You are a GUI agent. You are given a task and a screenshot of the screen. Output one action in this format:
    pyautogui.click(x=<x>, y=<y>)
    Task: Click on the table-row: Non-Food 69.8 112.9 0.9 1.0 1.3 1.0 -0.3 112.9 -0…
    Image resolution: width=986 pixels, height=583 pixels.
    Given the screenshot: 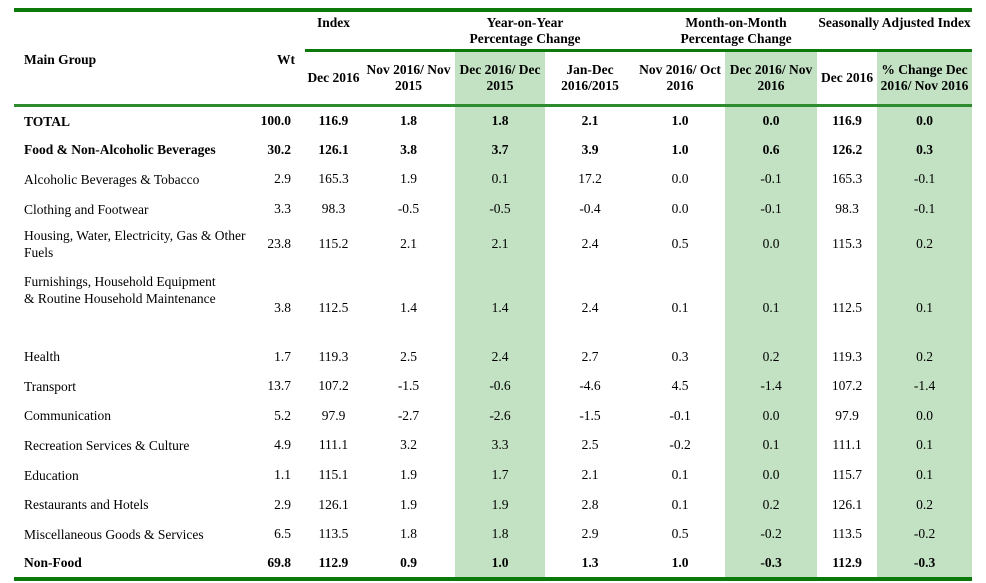 What is the action you would take?
    pyautogui.click(x=493, y=564)
    